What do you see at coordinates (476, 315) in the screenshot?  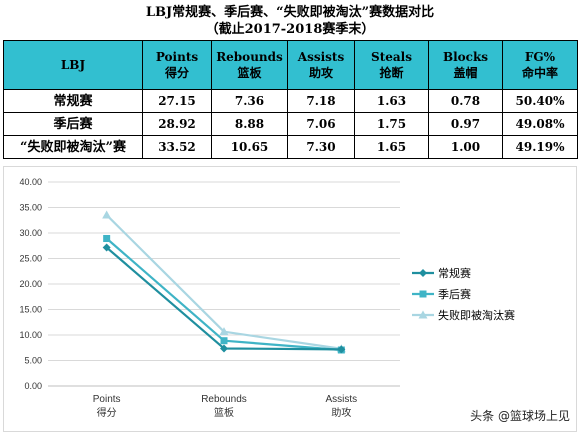 I see `legend-label: 失败即被淘汰赛` at bounding box center [476, 315].